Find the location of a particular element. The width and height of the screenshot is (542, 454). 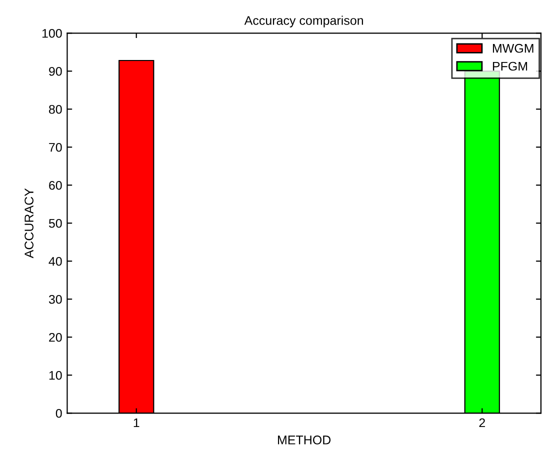

y-tick-label: 70 is located at coordinates (55, 147).